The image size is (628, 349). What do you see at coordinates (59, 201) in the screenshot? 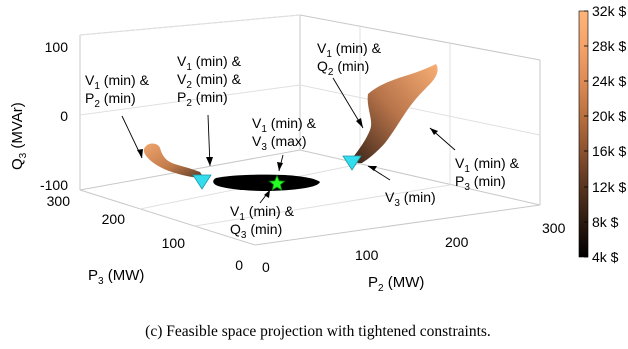
I see `y-tick-label: 300` at bounding box center [59, 201].